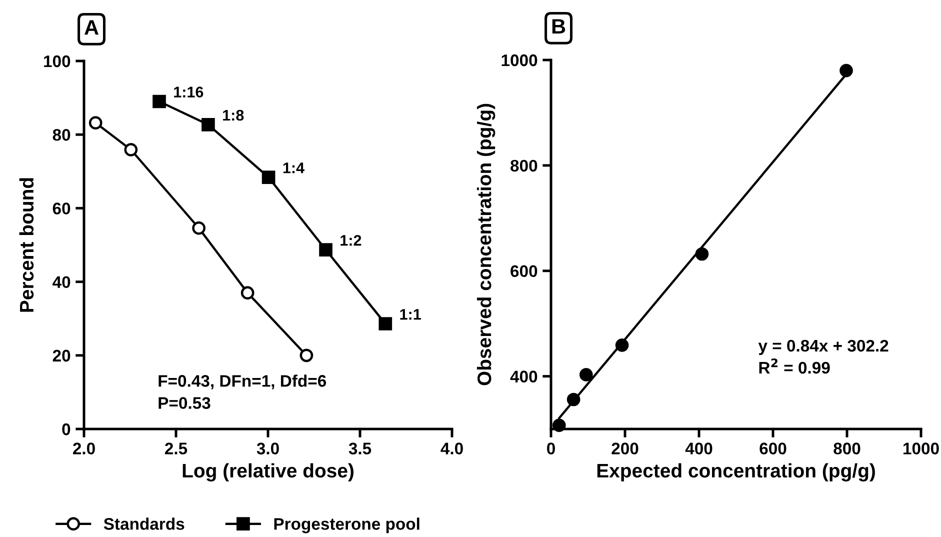  I want to click on x-tick-label: 1000, so click(921, 448).